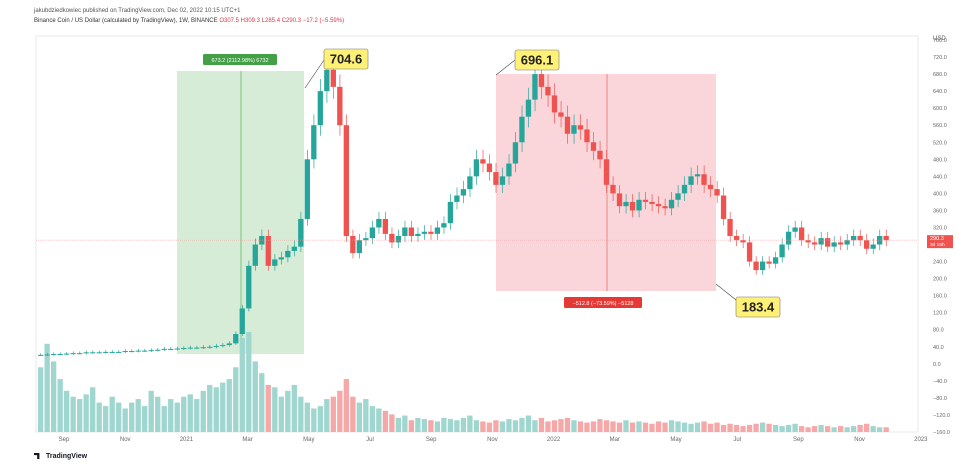 The image size is (972, 471). Describe the element at coordinates (937, 239) in the screenshot. I see `current-price-value: 290.3` at that location.